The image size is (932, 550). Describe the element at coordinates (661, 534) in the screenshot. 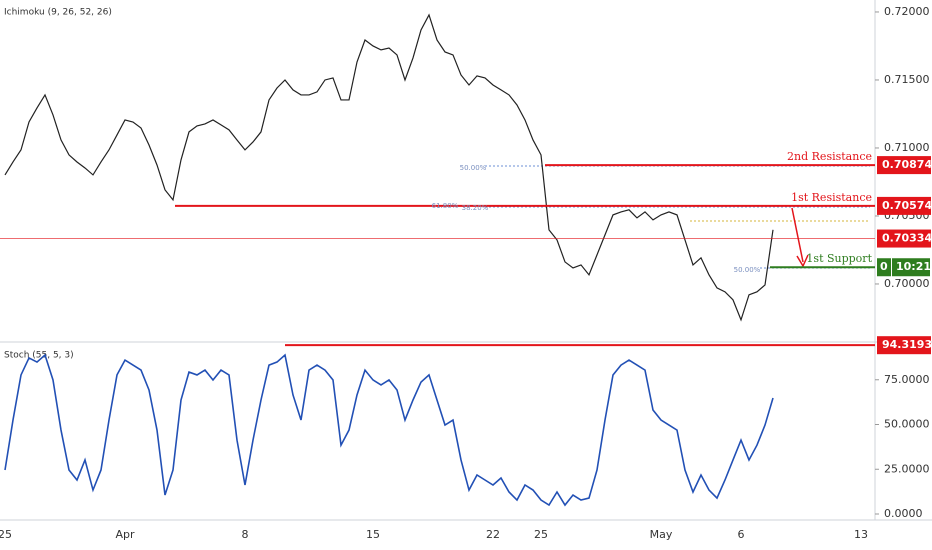

I see `x-tick-label: May` at that location.